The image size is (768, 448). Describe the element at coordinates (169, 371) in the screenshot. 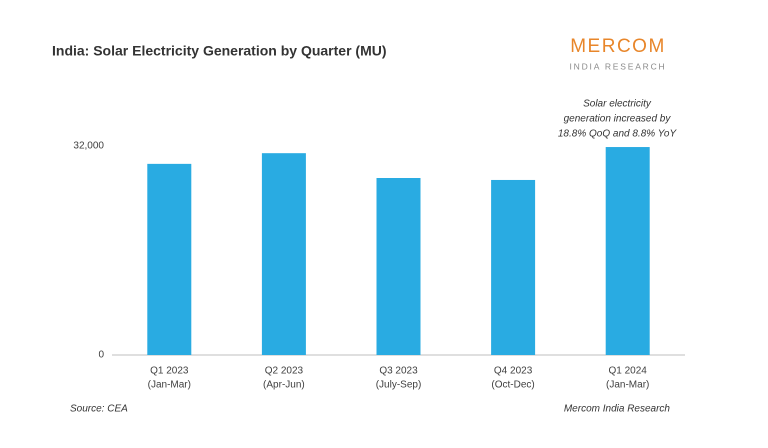

I see `x-tick-label: Q1 2023` at that location.